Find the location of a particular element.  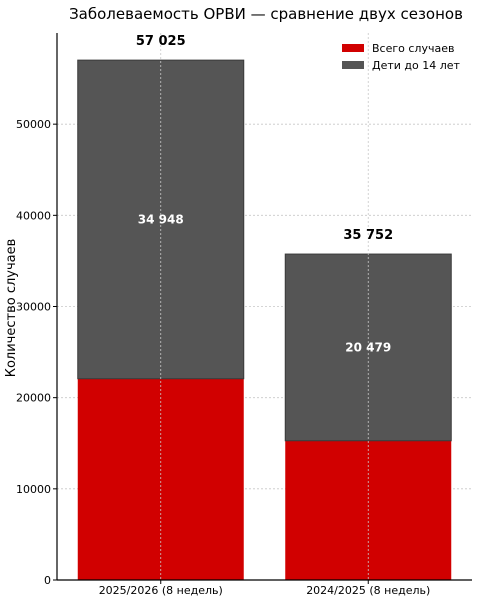

segment-value-label: 34 948 is located at coordinates (161, 219).